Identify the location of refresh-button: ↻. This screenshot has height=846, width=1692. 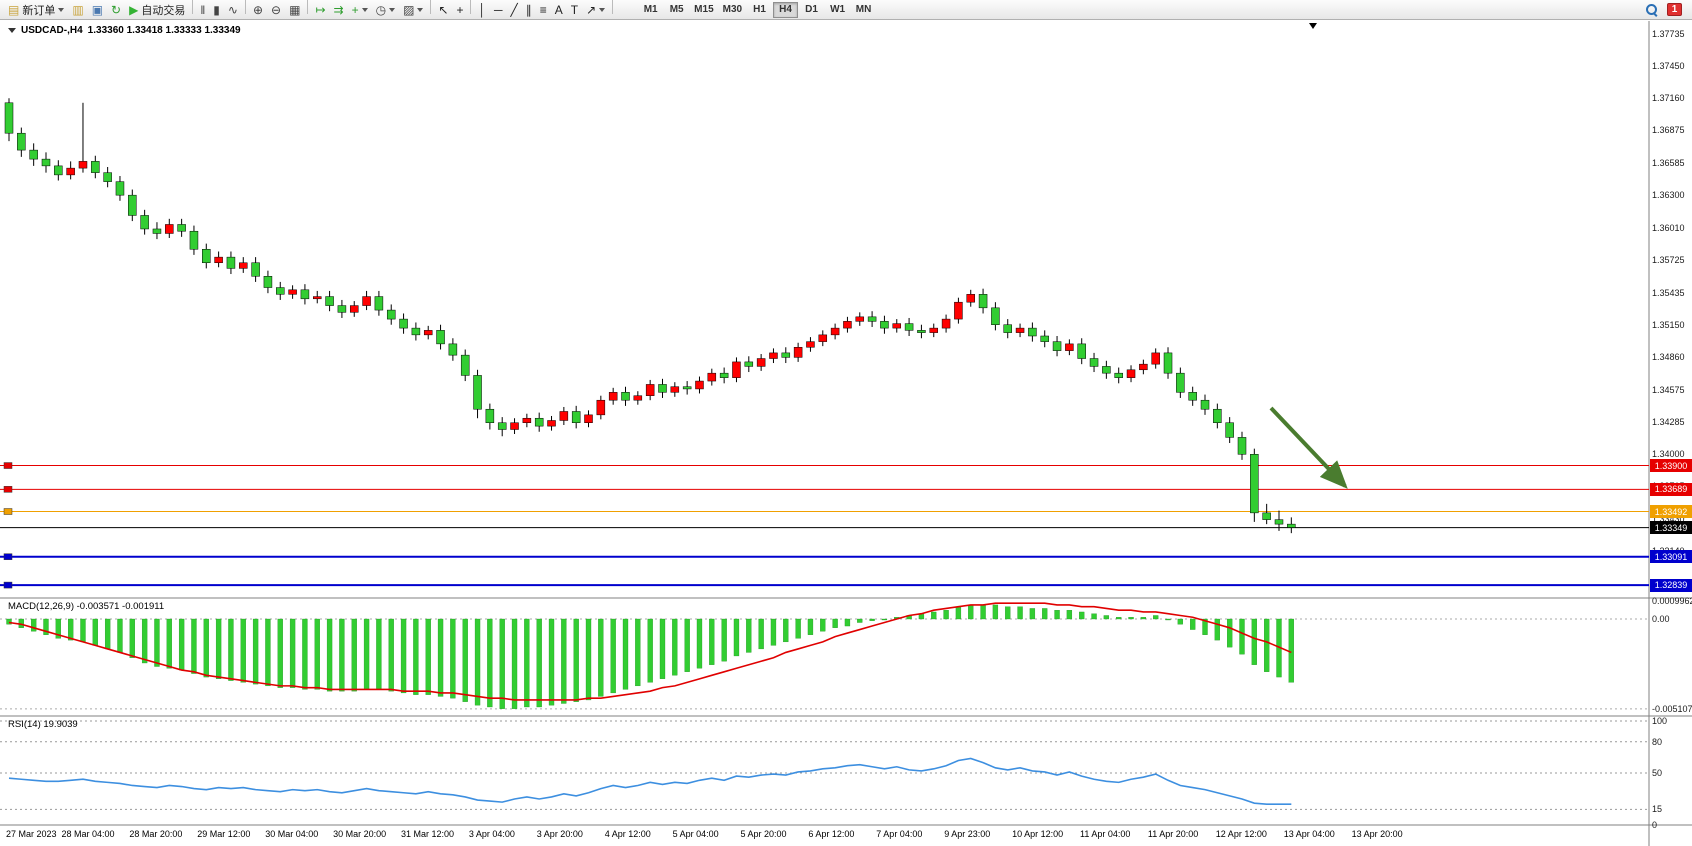
(116, 10).